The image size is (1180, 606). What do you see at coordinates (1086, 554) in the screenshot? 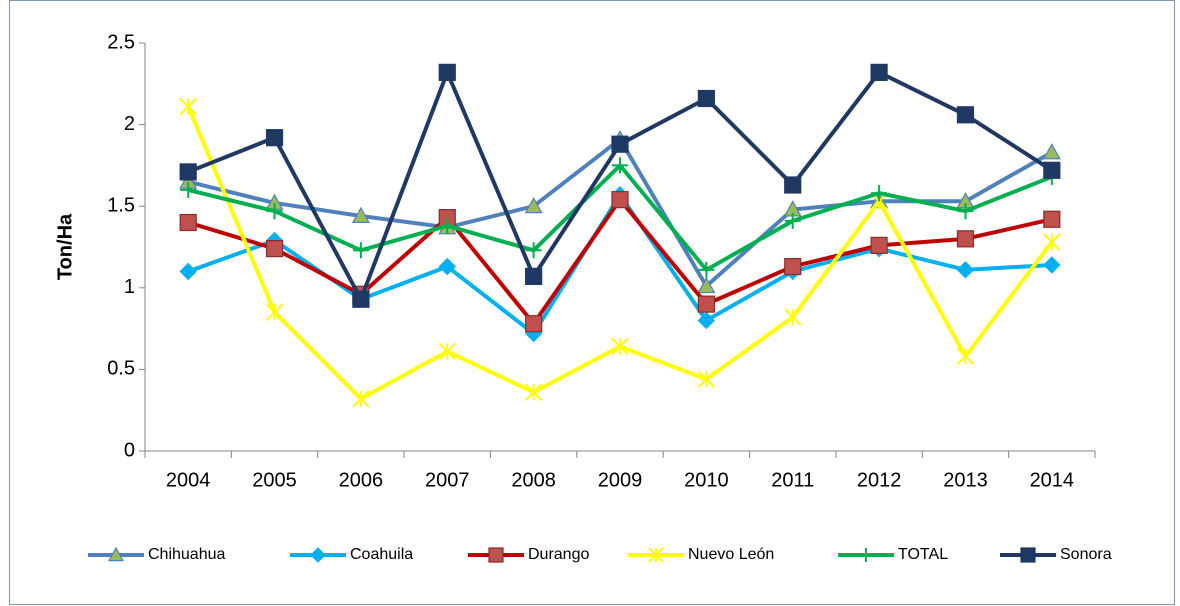
I see `legend-label: Sonora` at bounding box center [1086, 554].